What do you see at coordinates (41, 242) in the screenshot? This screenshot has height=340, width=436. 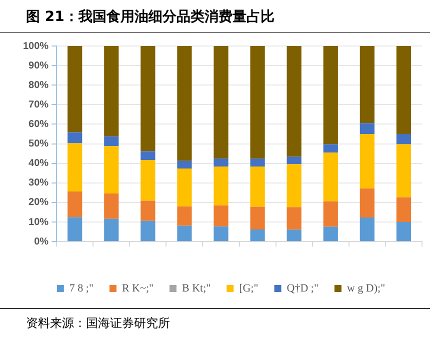 I see `y-tick-label: 0%` at bounding box center [41, 242].